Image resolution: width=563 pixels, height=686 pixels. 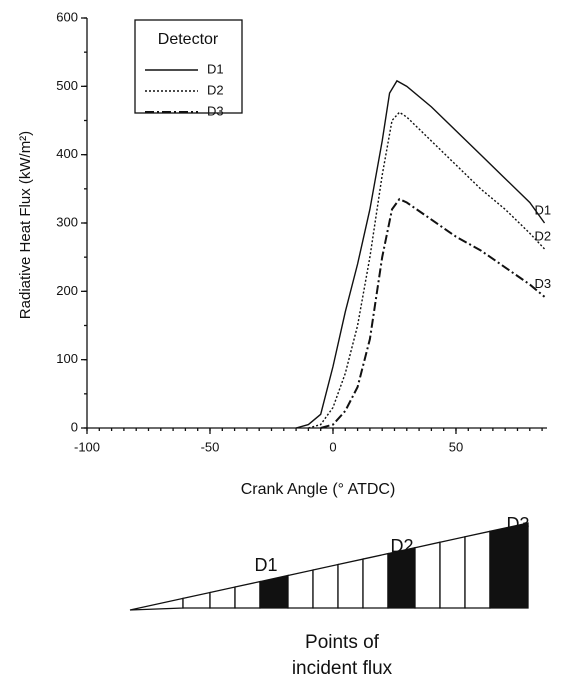 I want to click on y-tick-label: 600, so click(x=67, y=16).